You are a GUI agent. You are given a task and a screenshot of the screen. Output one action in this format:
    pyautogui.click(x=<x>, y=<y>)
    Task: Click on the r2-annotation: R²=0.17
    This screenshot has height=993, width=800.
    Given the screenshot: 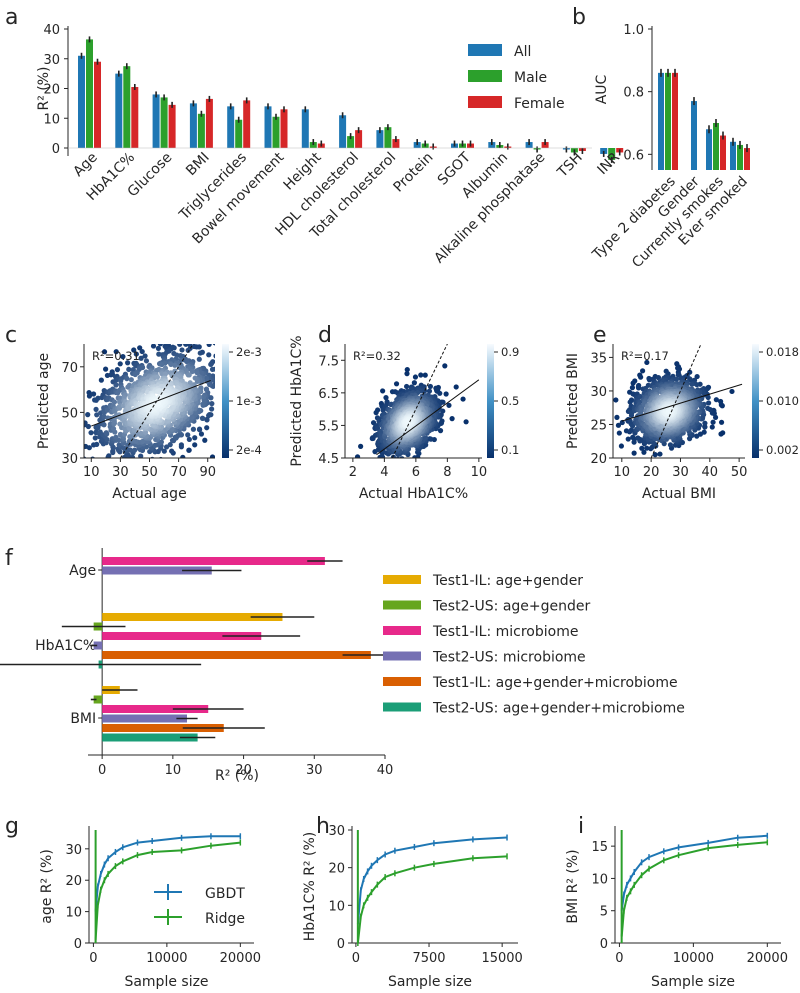 What is the action you would take?
    pyautogui.click(x=645, y=356)
    